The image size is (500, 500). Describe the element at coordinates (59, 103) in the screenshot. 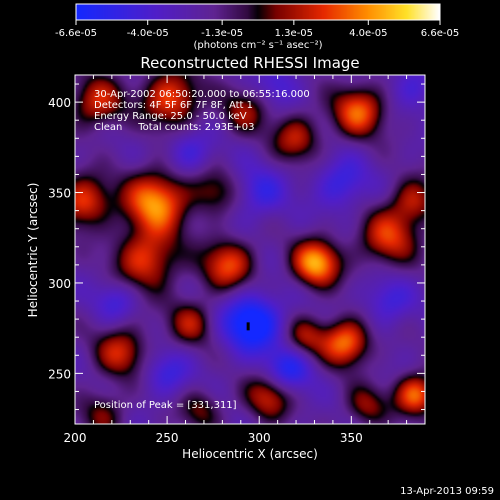

I see `y-tick-label: 400` at that location.